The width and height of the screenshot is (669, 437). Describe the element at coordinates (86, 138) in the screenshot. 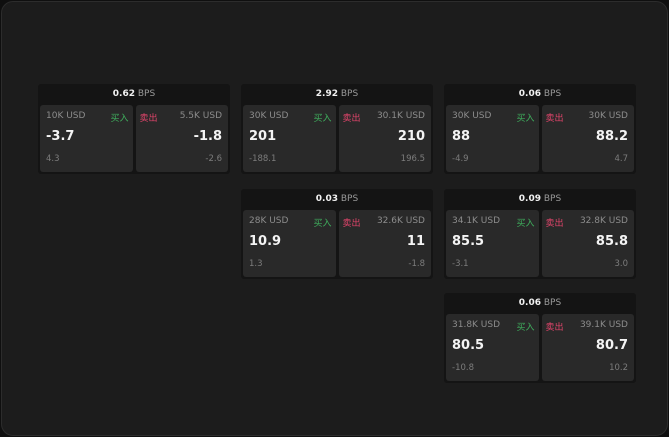

I see `buy-button: 10K USD 买入 -3.7 4.3` at that location.